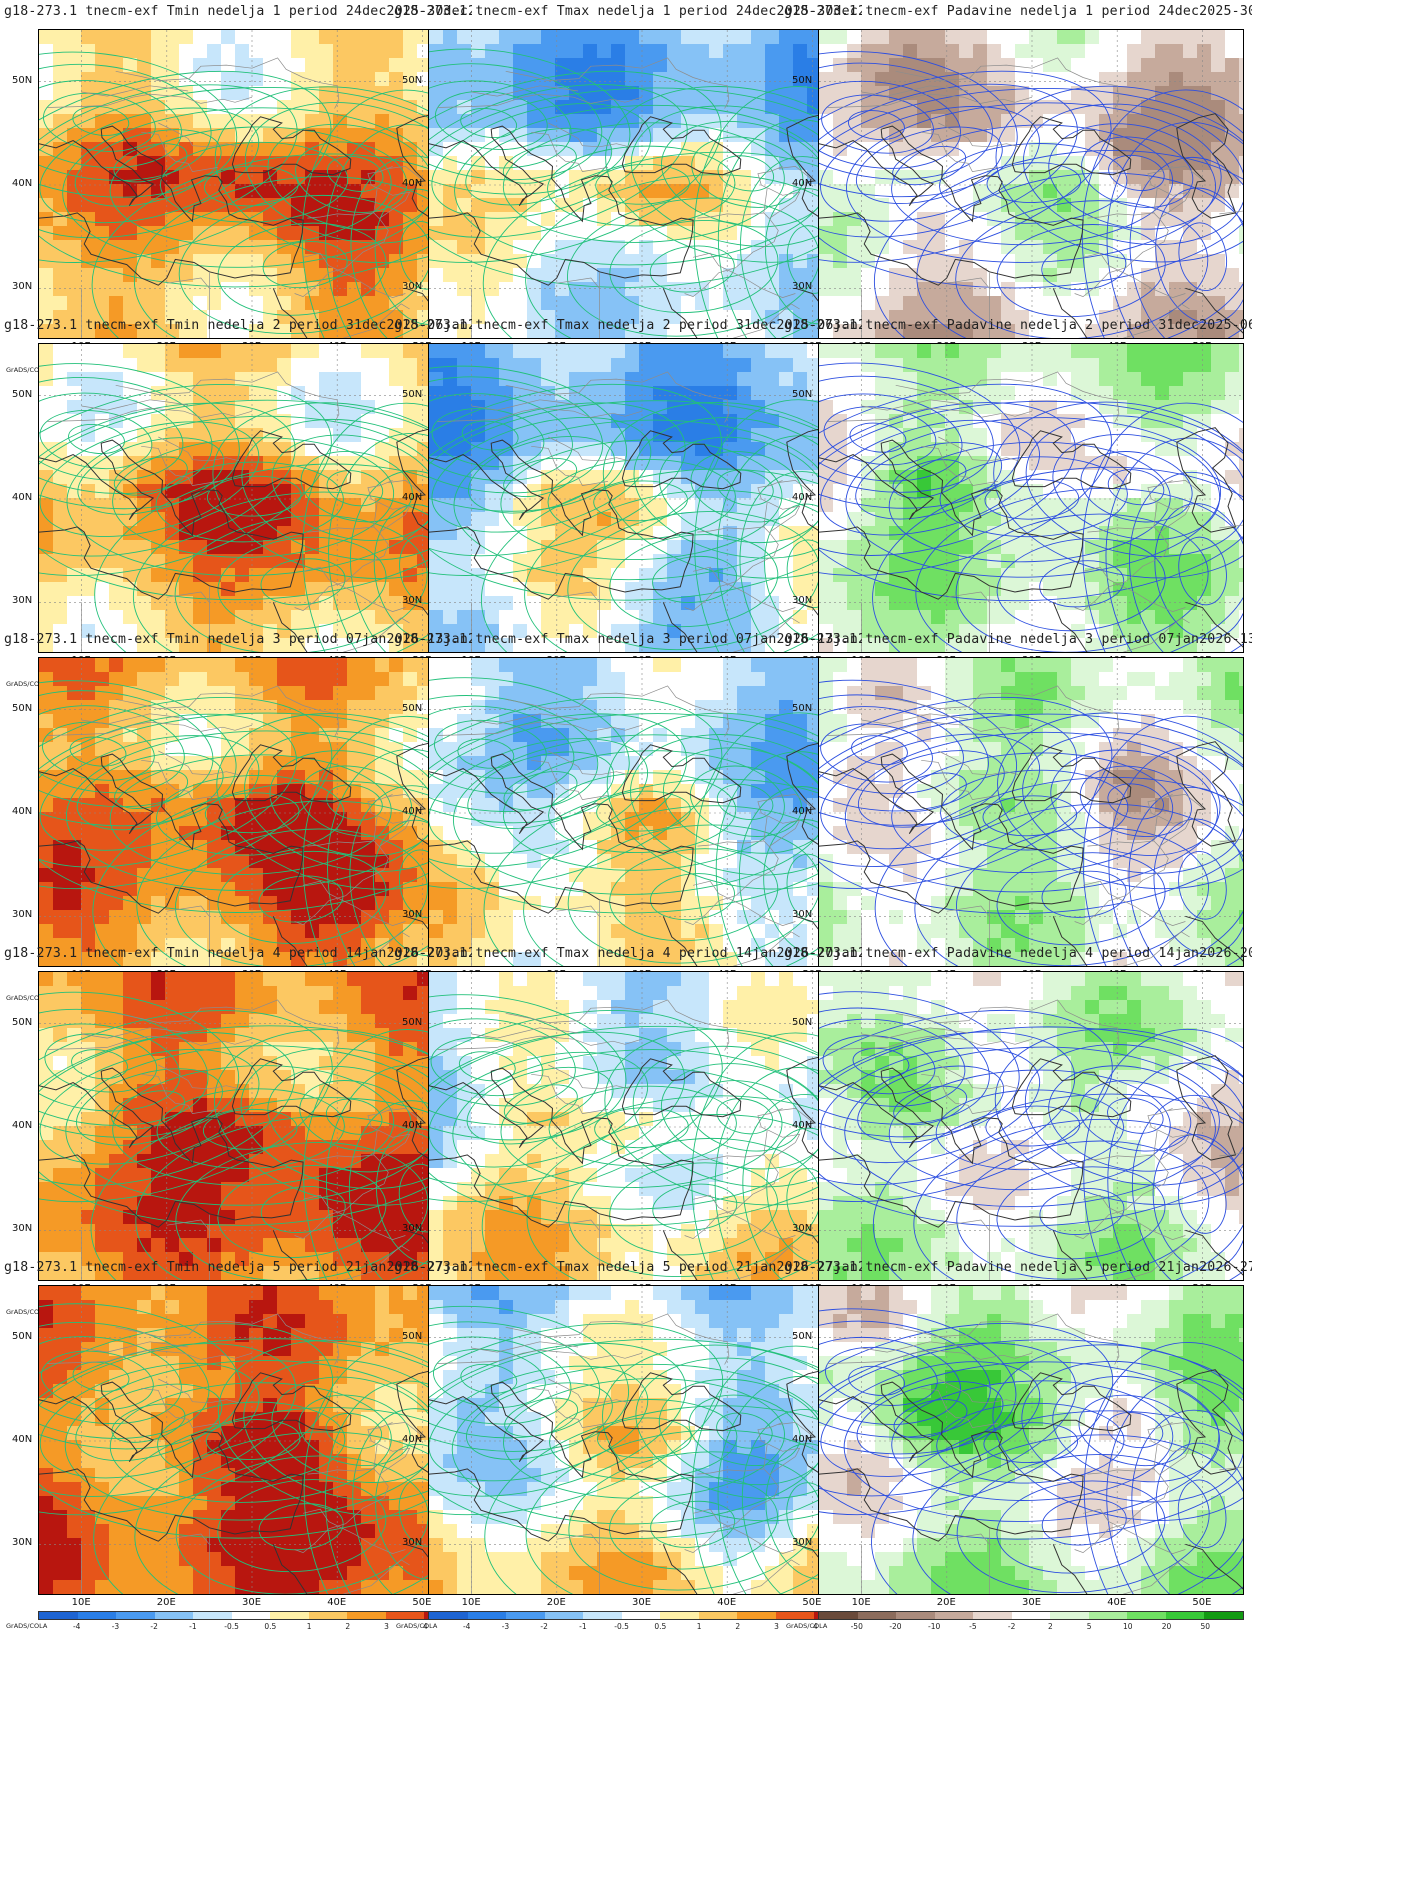 This screenshot has width=1425, height=1895. What do you see at coordinates (154, 1626) in the screenshot?
I see `colorbar-tick-label: -2` at bounding box center [154, 1626].